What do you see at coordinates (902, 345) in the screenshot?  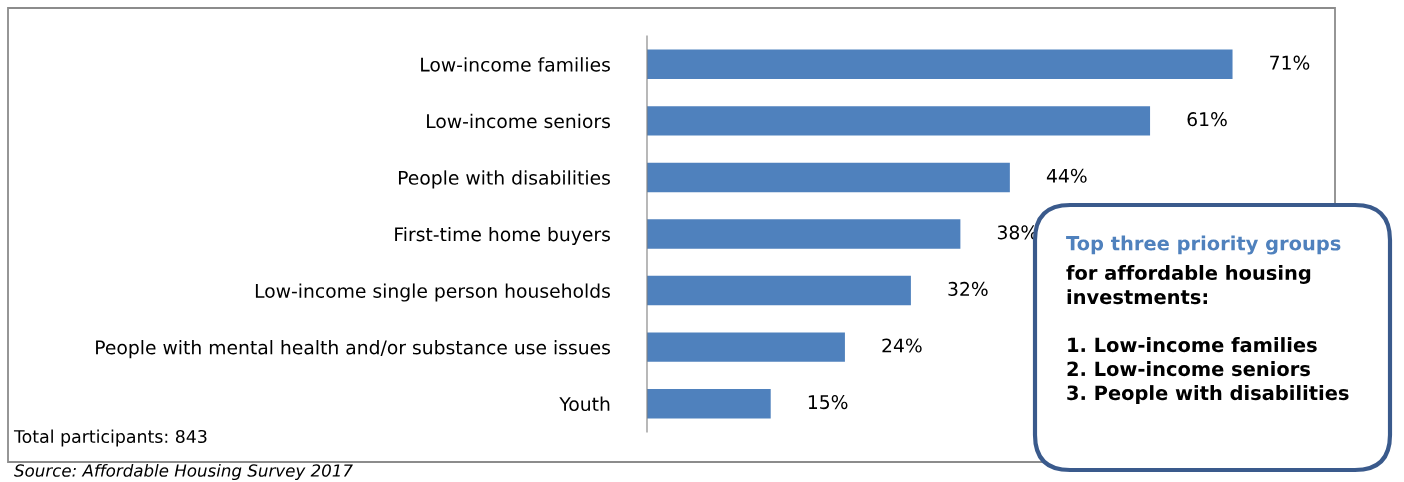 I see `data-label: 24%` at bounding box center [902, 345].